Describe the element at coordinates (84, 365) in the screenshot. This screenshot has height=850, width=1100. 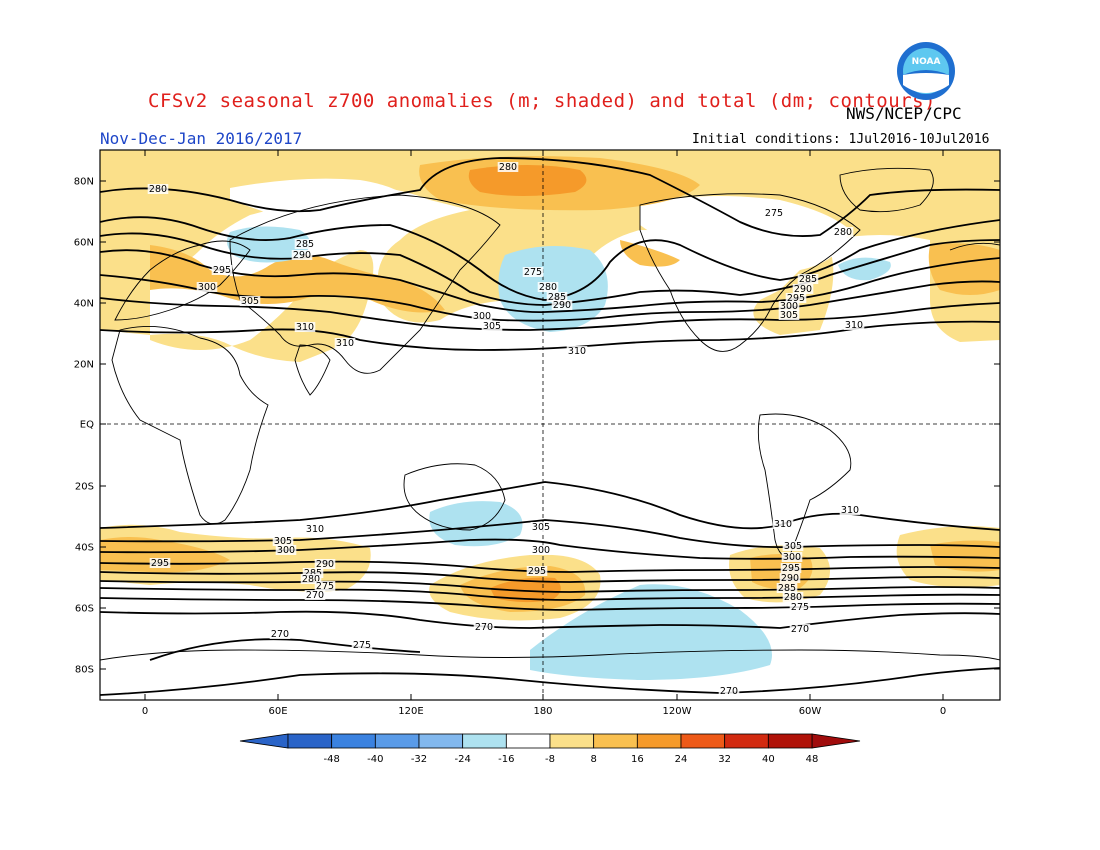
I see `lat-label: 20N` at that location.